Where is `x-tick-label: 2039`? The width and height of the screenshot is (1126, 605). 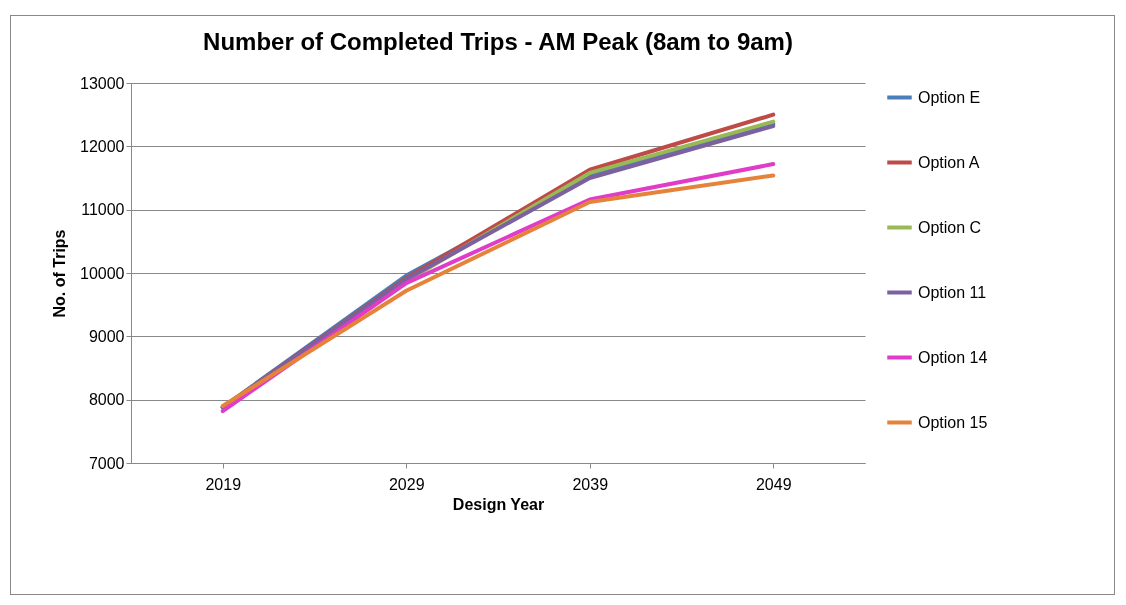 x-tick-label: 2039 is located at coordinates (590, 484).